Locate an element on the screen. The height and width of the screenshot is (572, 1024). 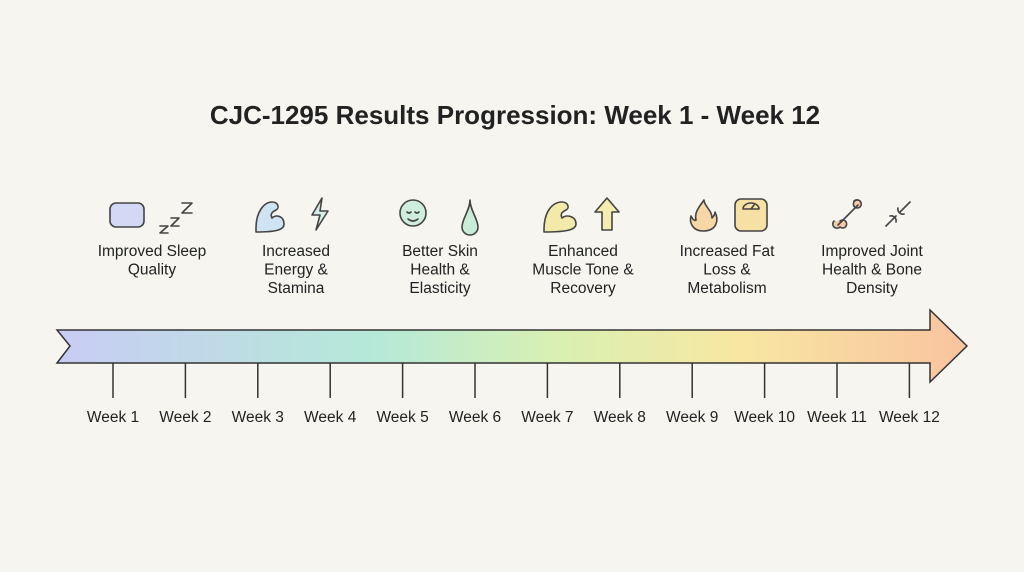
milestone-label: Density is located at coordinates (872, 288).